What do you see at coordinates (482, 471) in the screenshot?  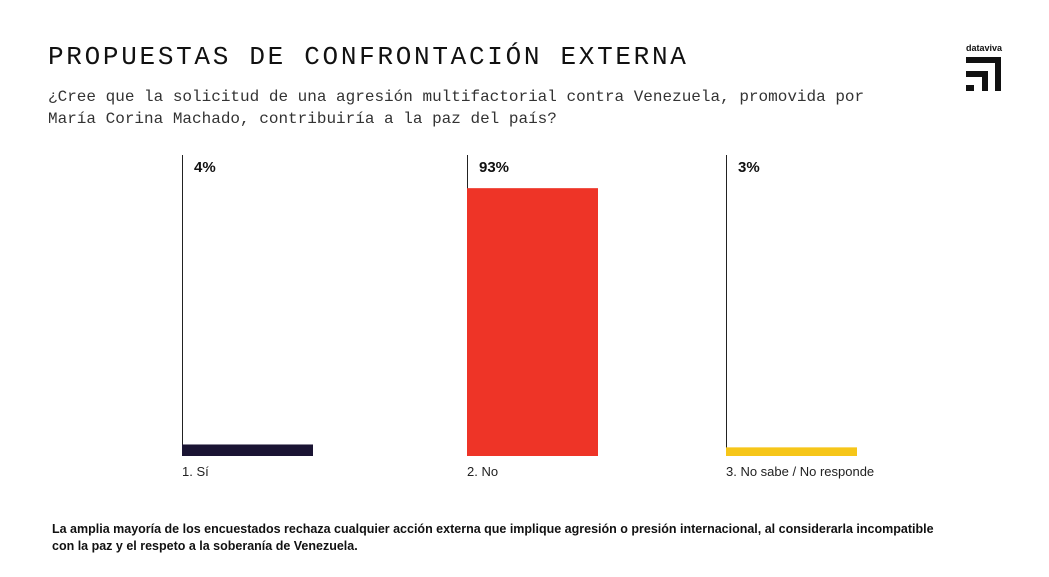 I see `category-label: 2. No` at bounding box center [482, 471].